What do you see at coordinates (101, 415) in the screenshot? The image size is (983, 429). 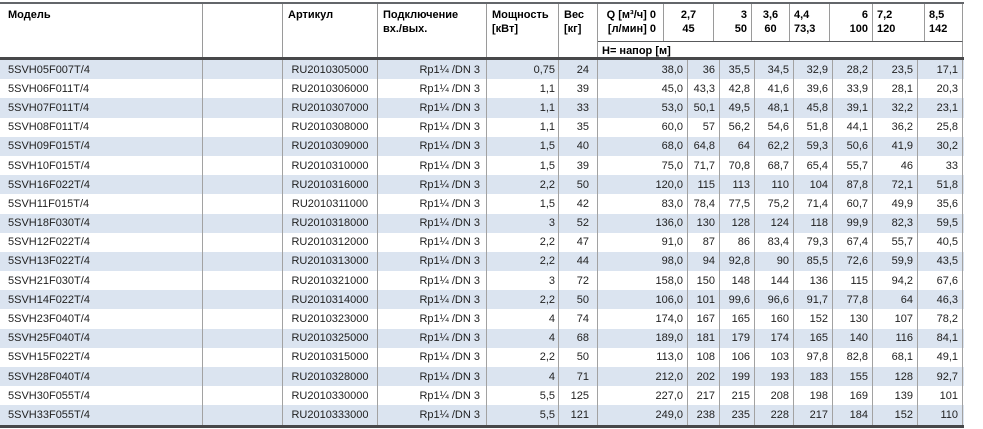 I see `model-cell: 5SVH33F055T/4` at bounding box center [101, 415].